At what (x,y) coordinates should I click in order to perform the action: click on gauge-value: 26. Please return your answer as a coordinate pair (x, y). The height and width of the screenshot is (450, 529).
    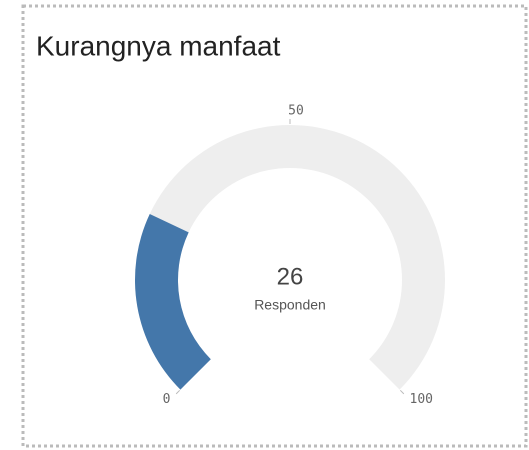
    Looking at the image, I should click on (290, 276).